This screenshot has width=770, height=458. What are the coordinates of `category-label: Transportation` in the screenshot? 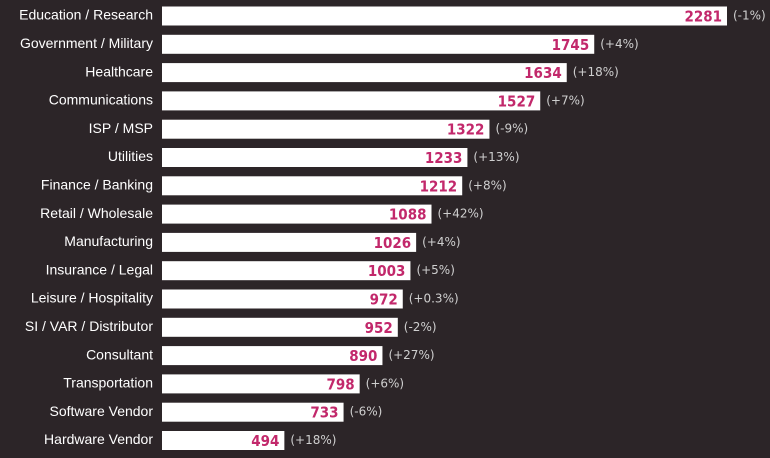 It's located at (108, 383).